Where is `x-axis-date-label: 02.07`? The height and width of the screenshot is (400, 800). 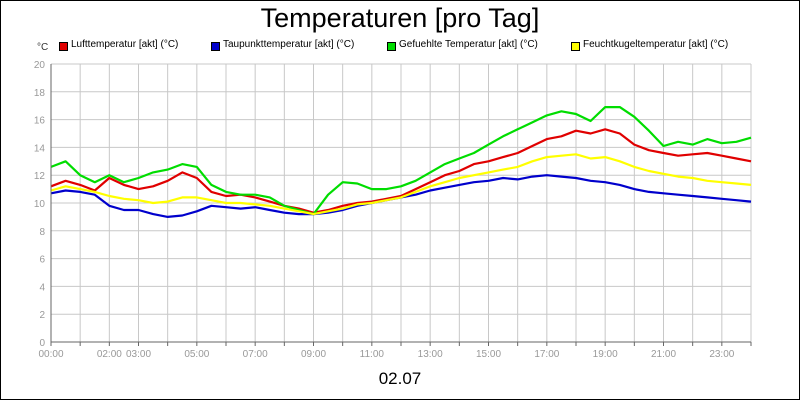
x-axis-date-label: 02.07 is located at coordinates (400, 378).